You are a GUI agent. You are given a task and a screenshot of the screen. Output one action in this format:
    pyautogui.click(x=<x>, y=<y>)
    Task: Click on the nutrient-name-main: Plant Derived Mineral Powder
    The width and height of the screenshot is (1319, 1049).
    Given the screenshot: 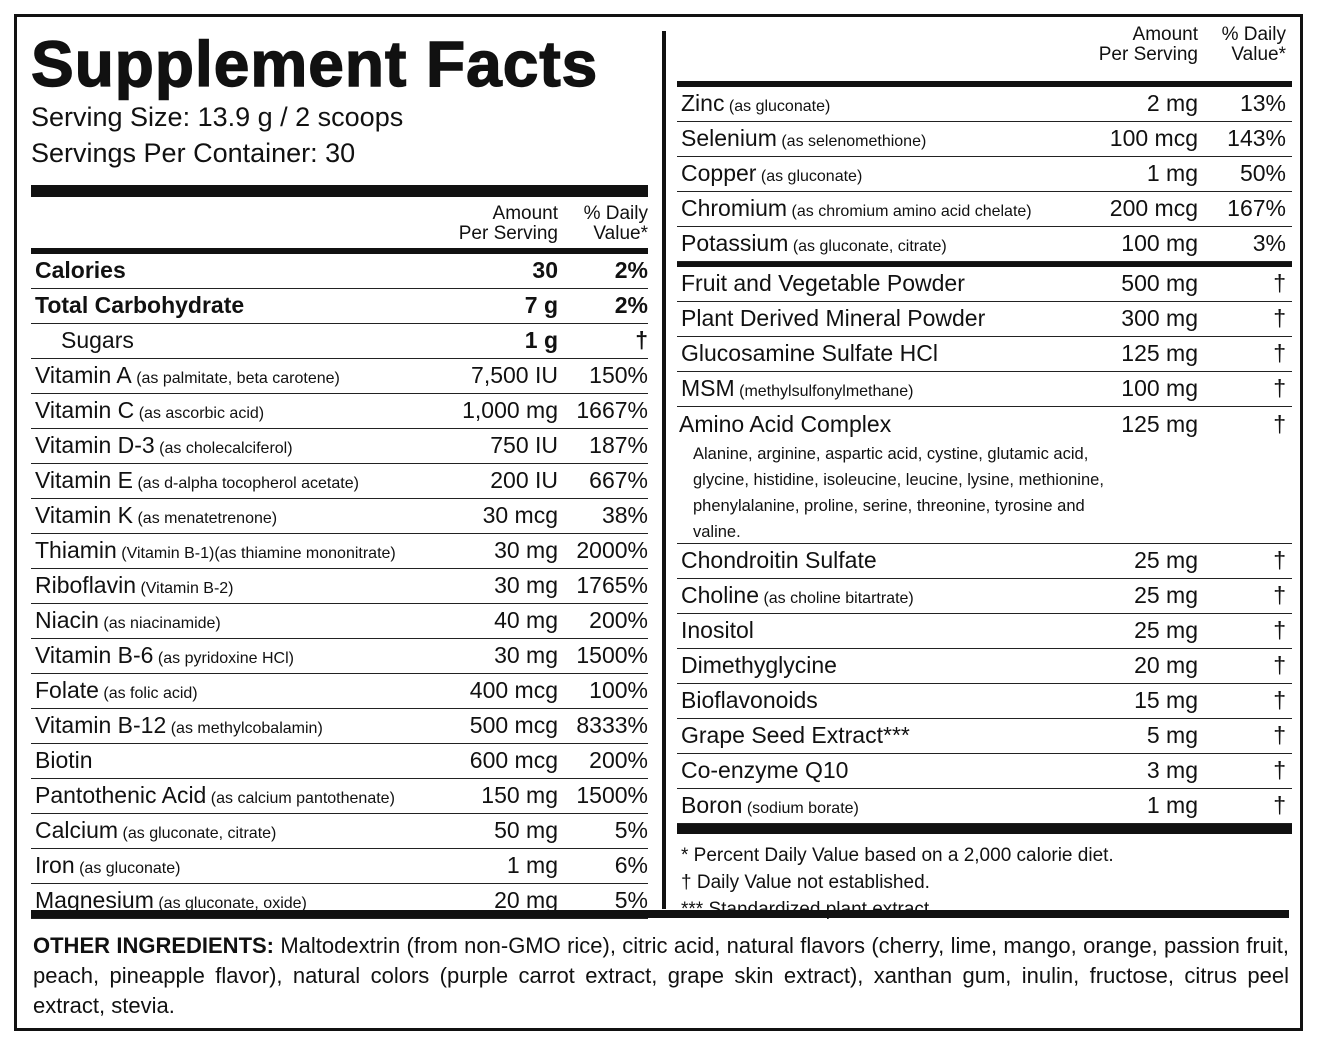 What is the action you would take?
    pyautogui.click(x=833, y=318)
    